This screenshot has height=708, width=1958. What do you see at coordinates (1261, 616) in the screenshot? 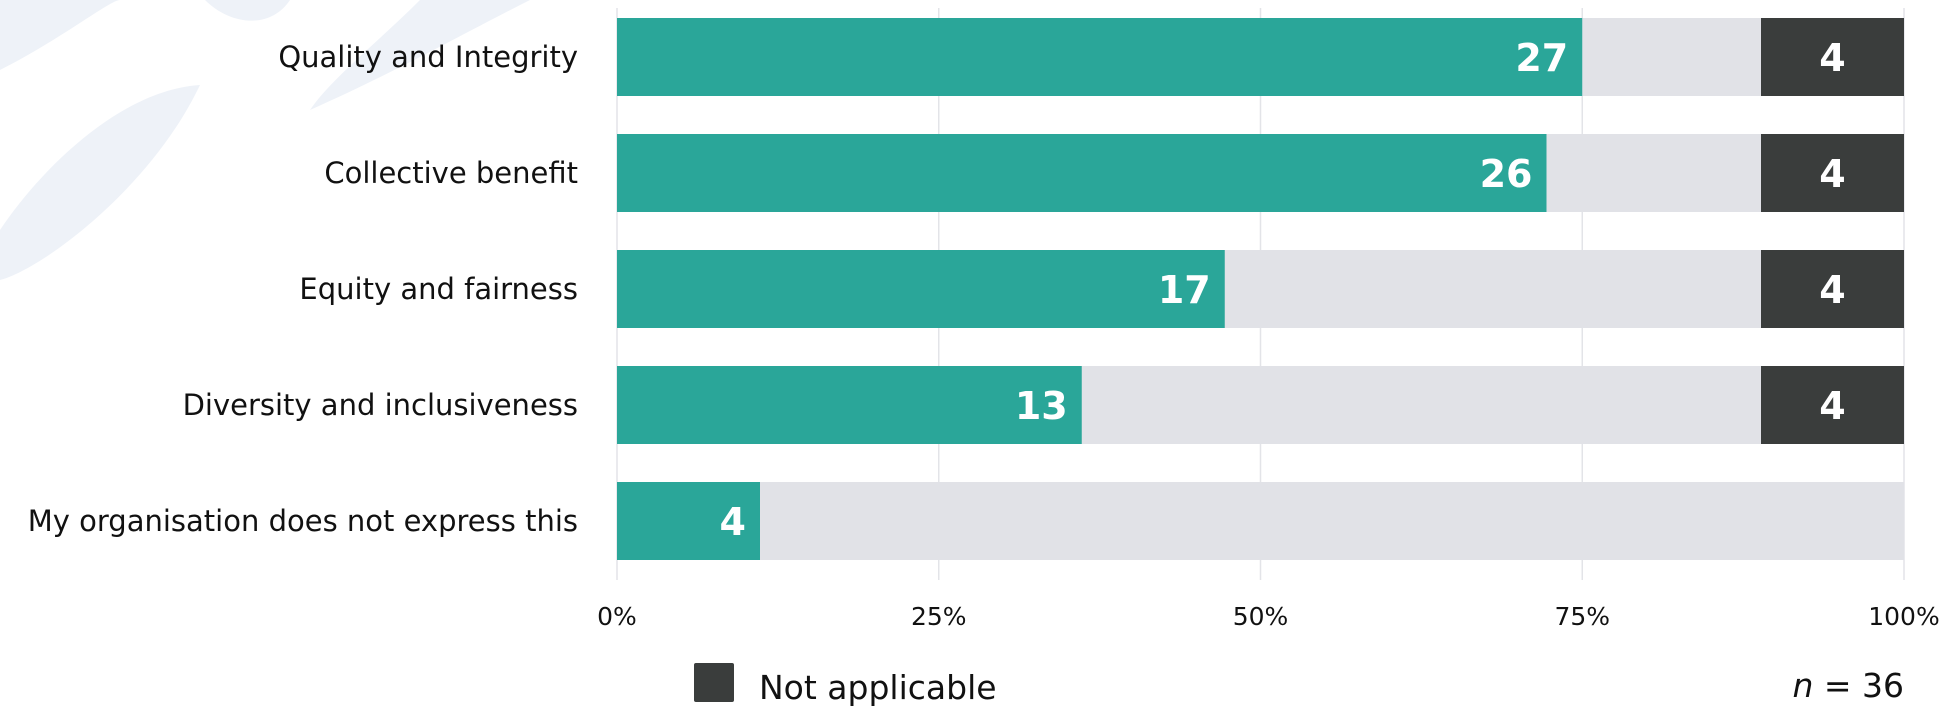
I see `x-tick-label: 50%` at bounding box center [1261, 616].